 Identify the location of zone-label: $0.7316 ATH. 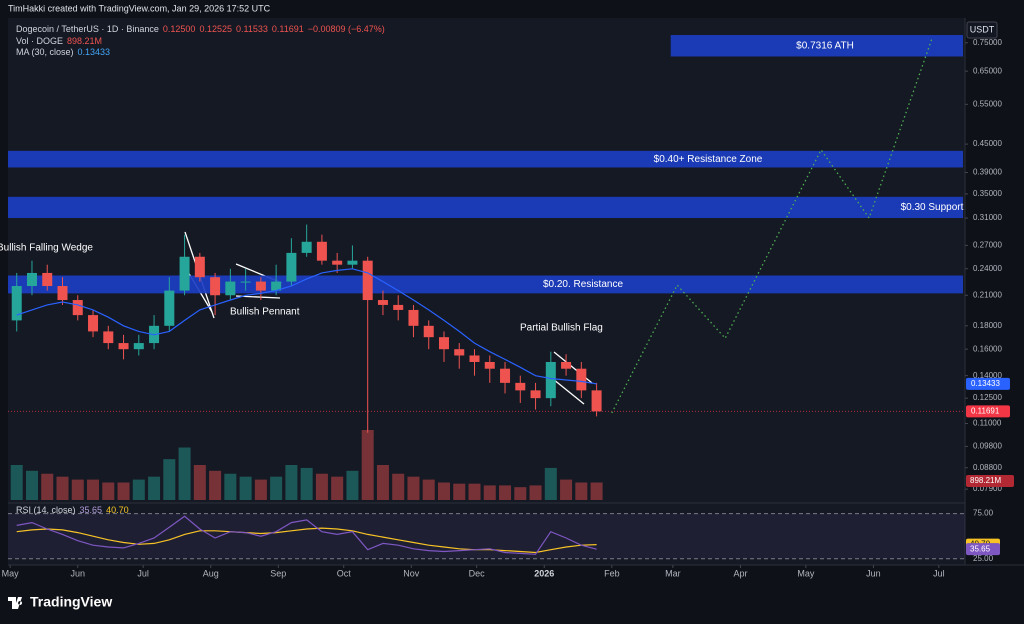
(825, 45).